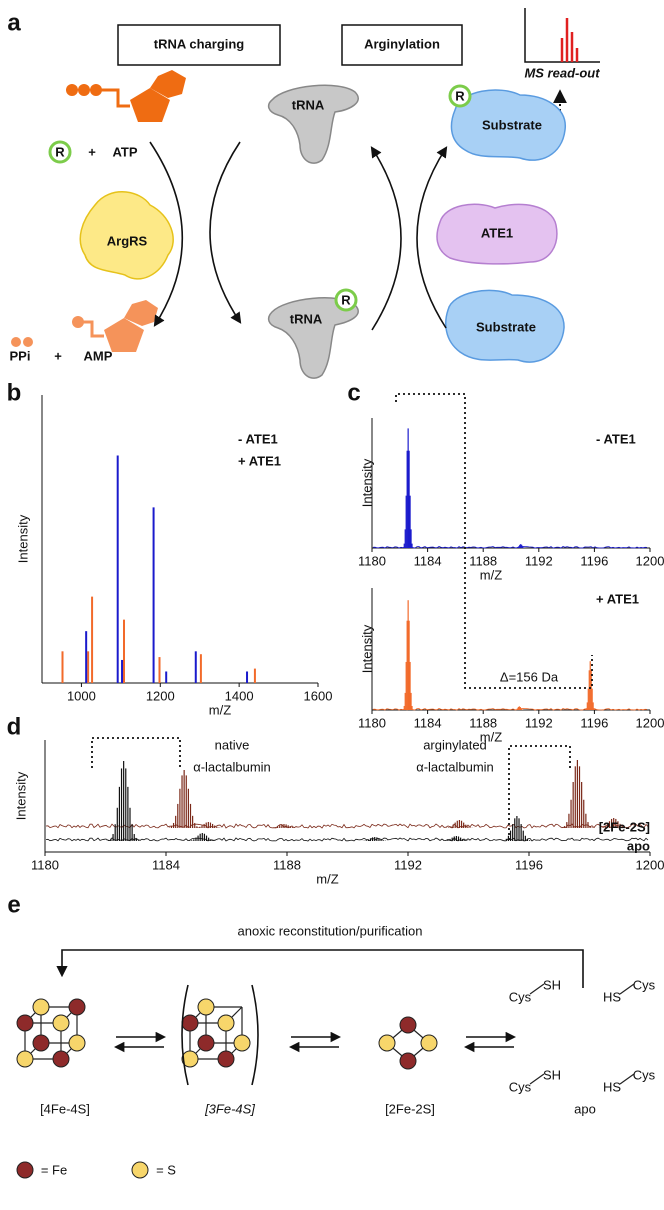  What do you see at coordinates (455, 766) in the screenshot?
I see `label: α-lactalbumin` at bounding box center [455, 766].